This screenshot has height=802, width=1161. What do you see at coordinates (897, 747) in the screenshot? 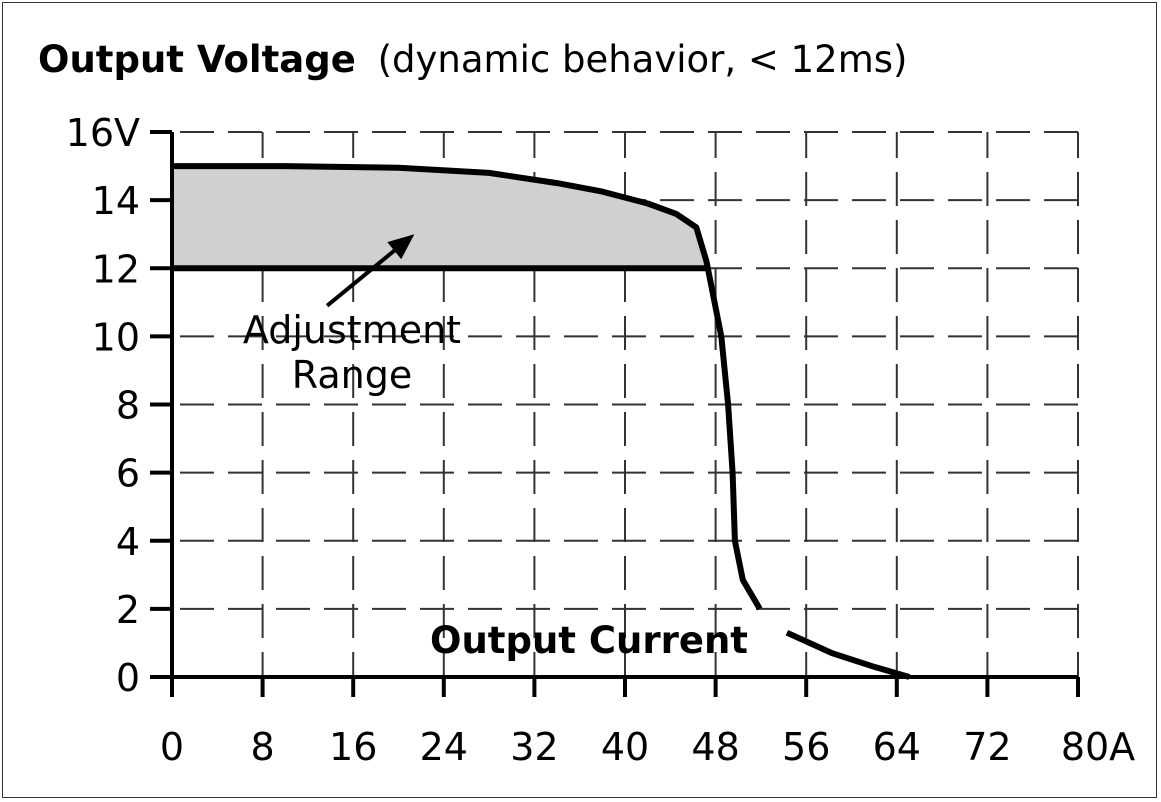
I see `x-tick-label: 64` at bounding box center [897, 747].